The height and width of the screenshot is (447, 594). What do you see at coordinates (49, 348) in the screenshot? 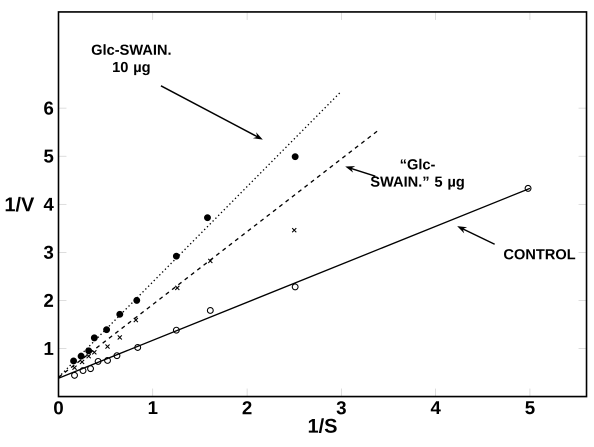
I see `y-tick-label: 1` at bounding box center [49, 348].